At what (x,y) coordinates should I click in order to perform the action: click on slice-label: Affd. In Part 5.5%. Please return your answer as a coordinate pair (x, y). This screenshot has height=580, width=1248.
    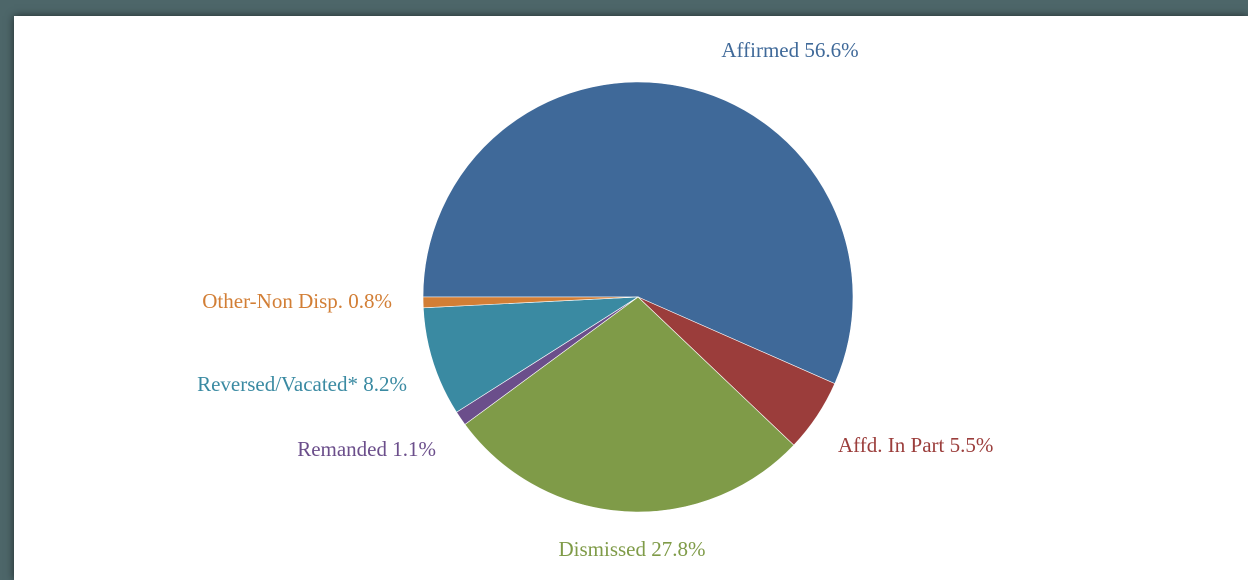
    Looking at the image, I should click on (915, 445).